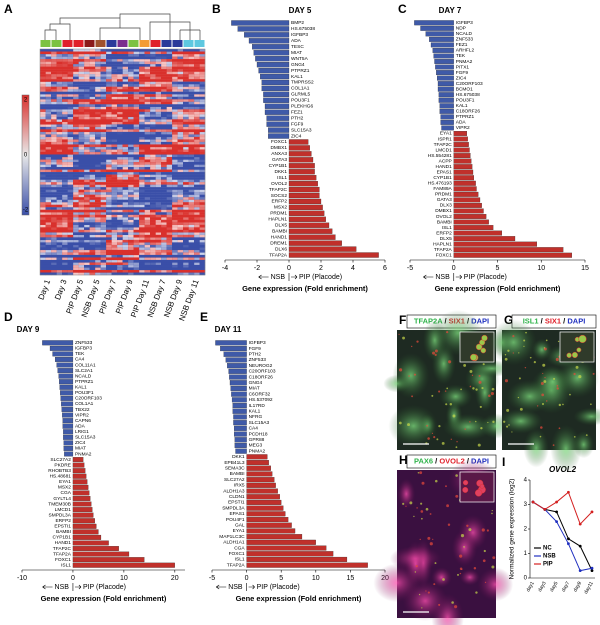 This screenshot has height=625, width=600. I want to click on x-tick-label: 0, so click(73, 578).